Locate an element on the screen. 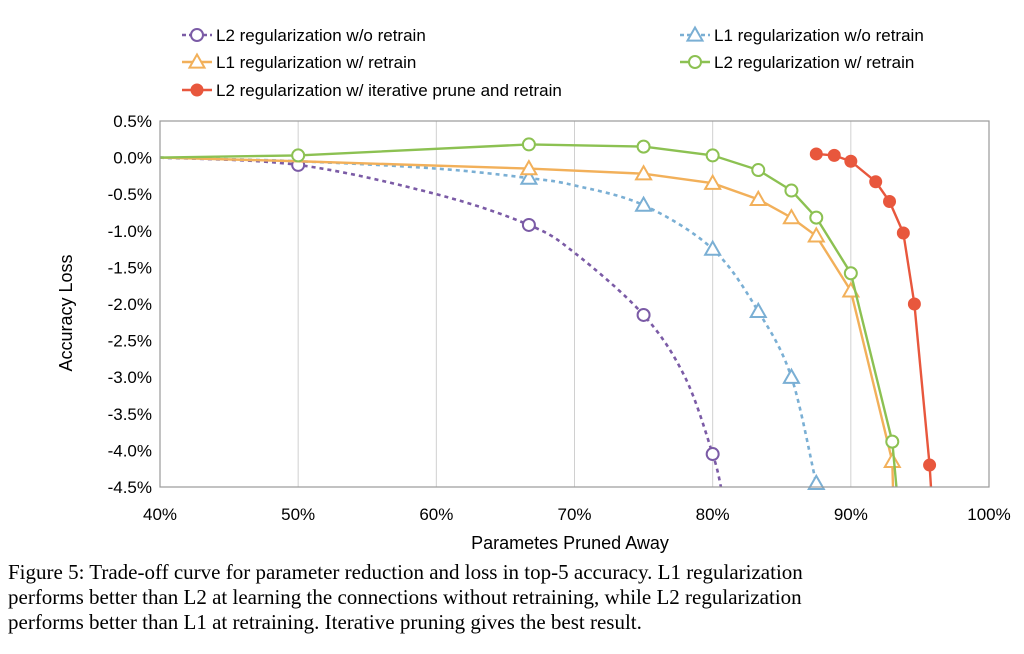 Image resolution: width=1024 pixels, height=654 pixels. y-tick-label: -2.5% is located at coordinates (130, 341).